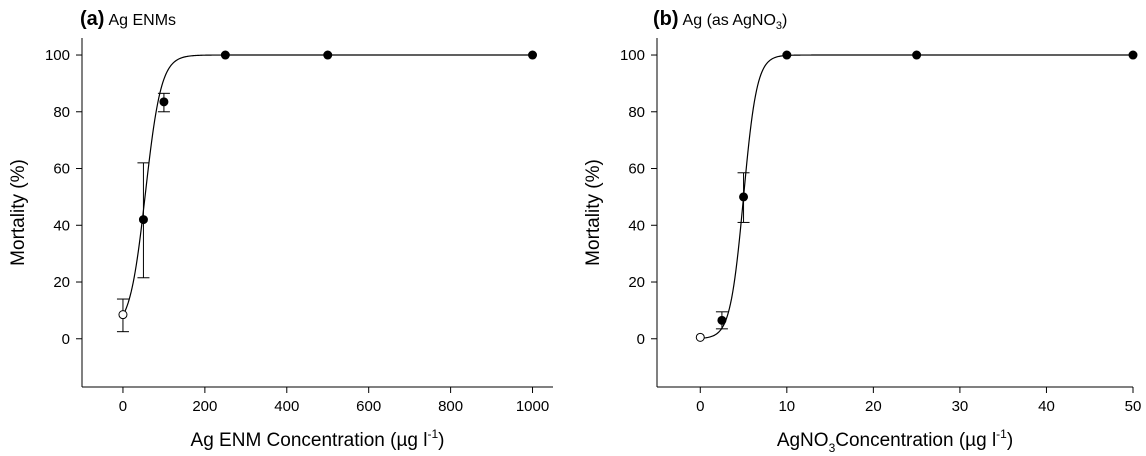  Describe the element at coordinates (92, 19) in the screenshot. I see `panel-a-letter: (a)` at that location.